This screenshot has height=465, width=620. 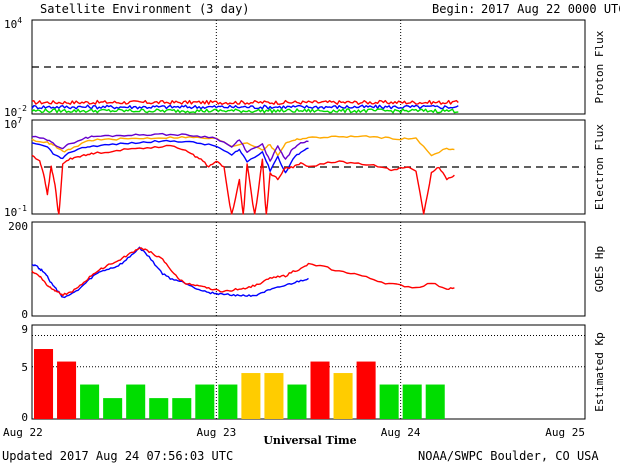 What do you see at coordinates (309, 440) in the screenshot?
I see `x-axis-label: Universal Time` at bounding box center [309, 440].